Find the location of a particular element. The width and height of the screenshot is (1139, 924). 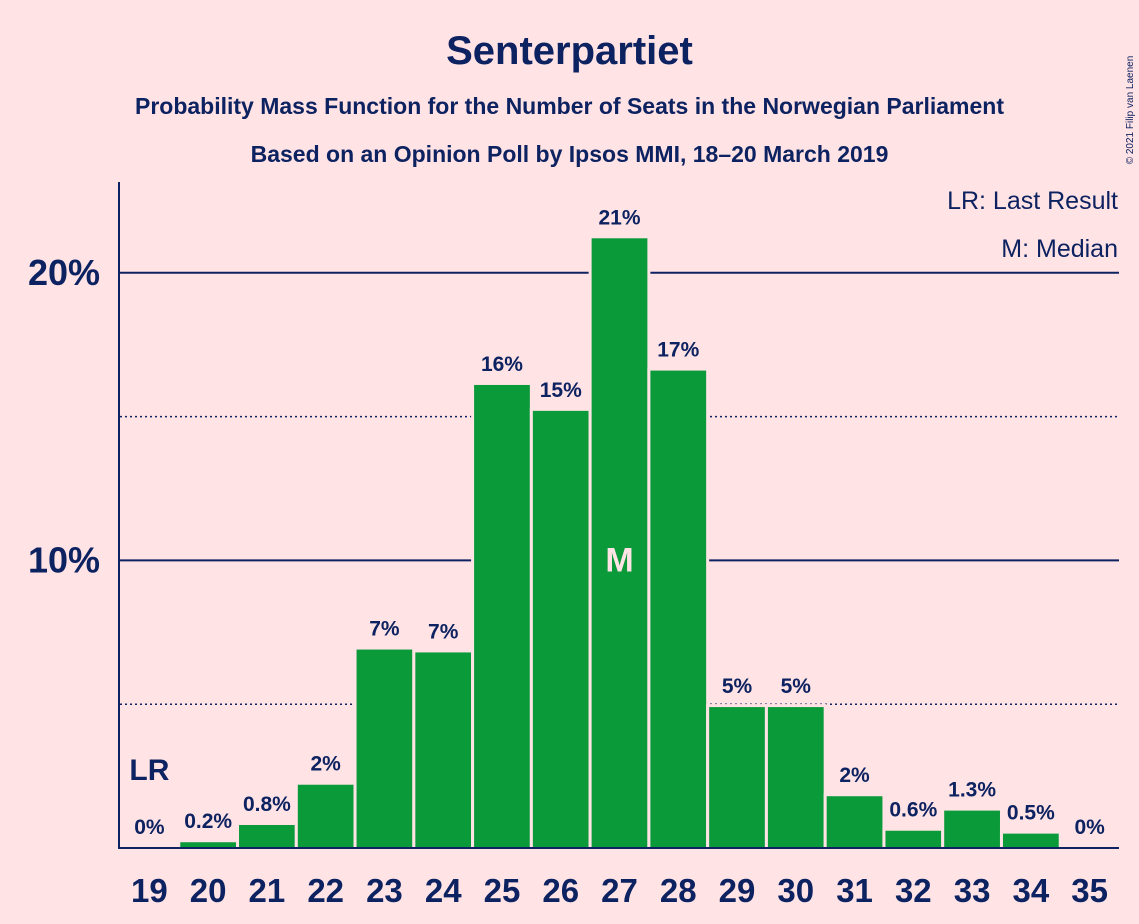

legend-last-result: LR: Last Result is located at coordinates (1032, 201).